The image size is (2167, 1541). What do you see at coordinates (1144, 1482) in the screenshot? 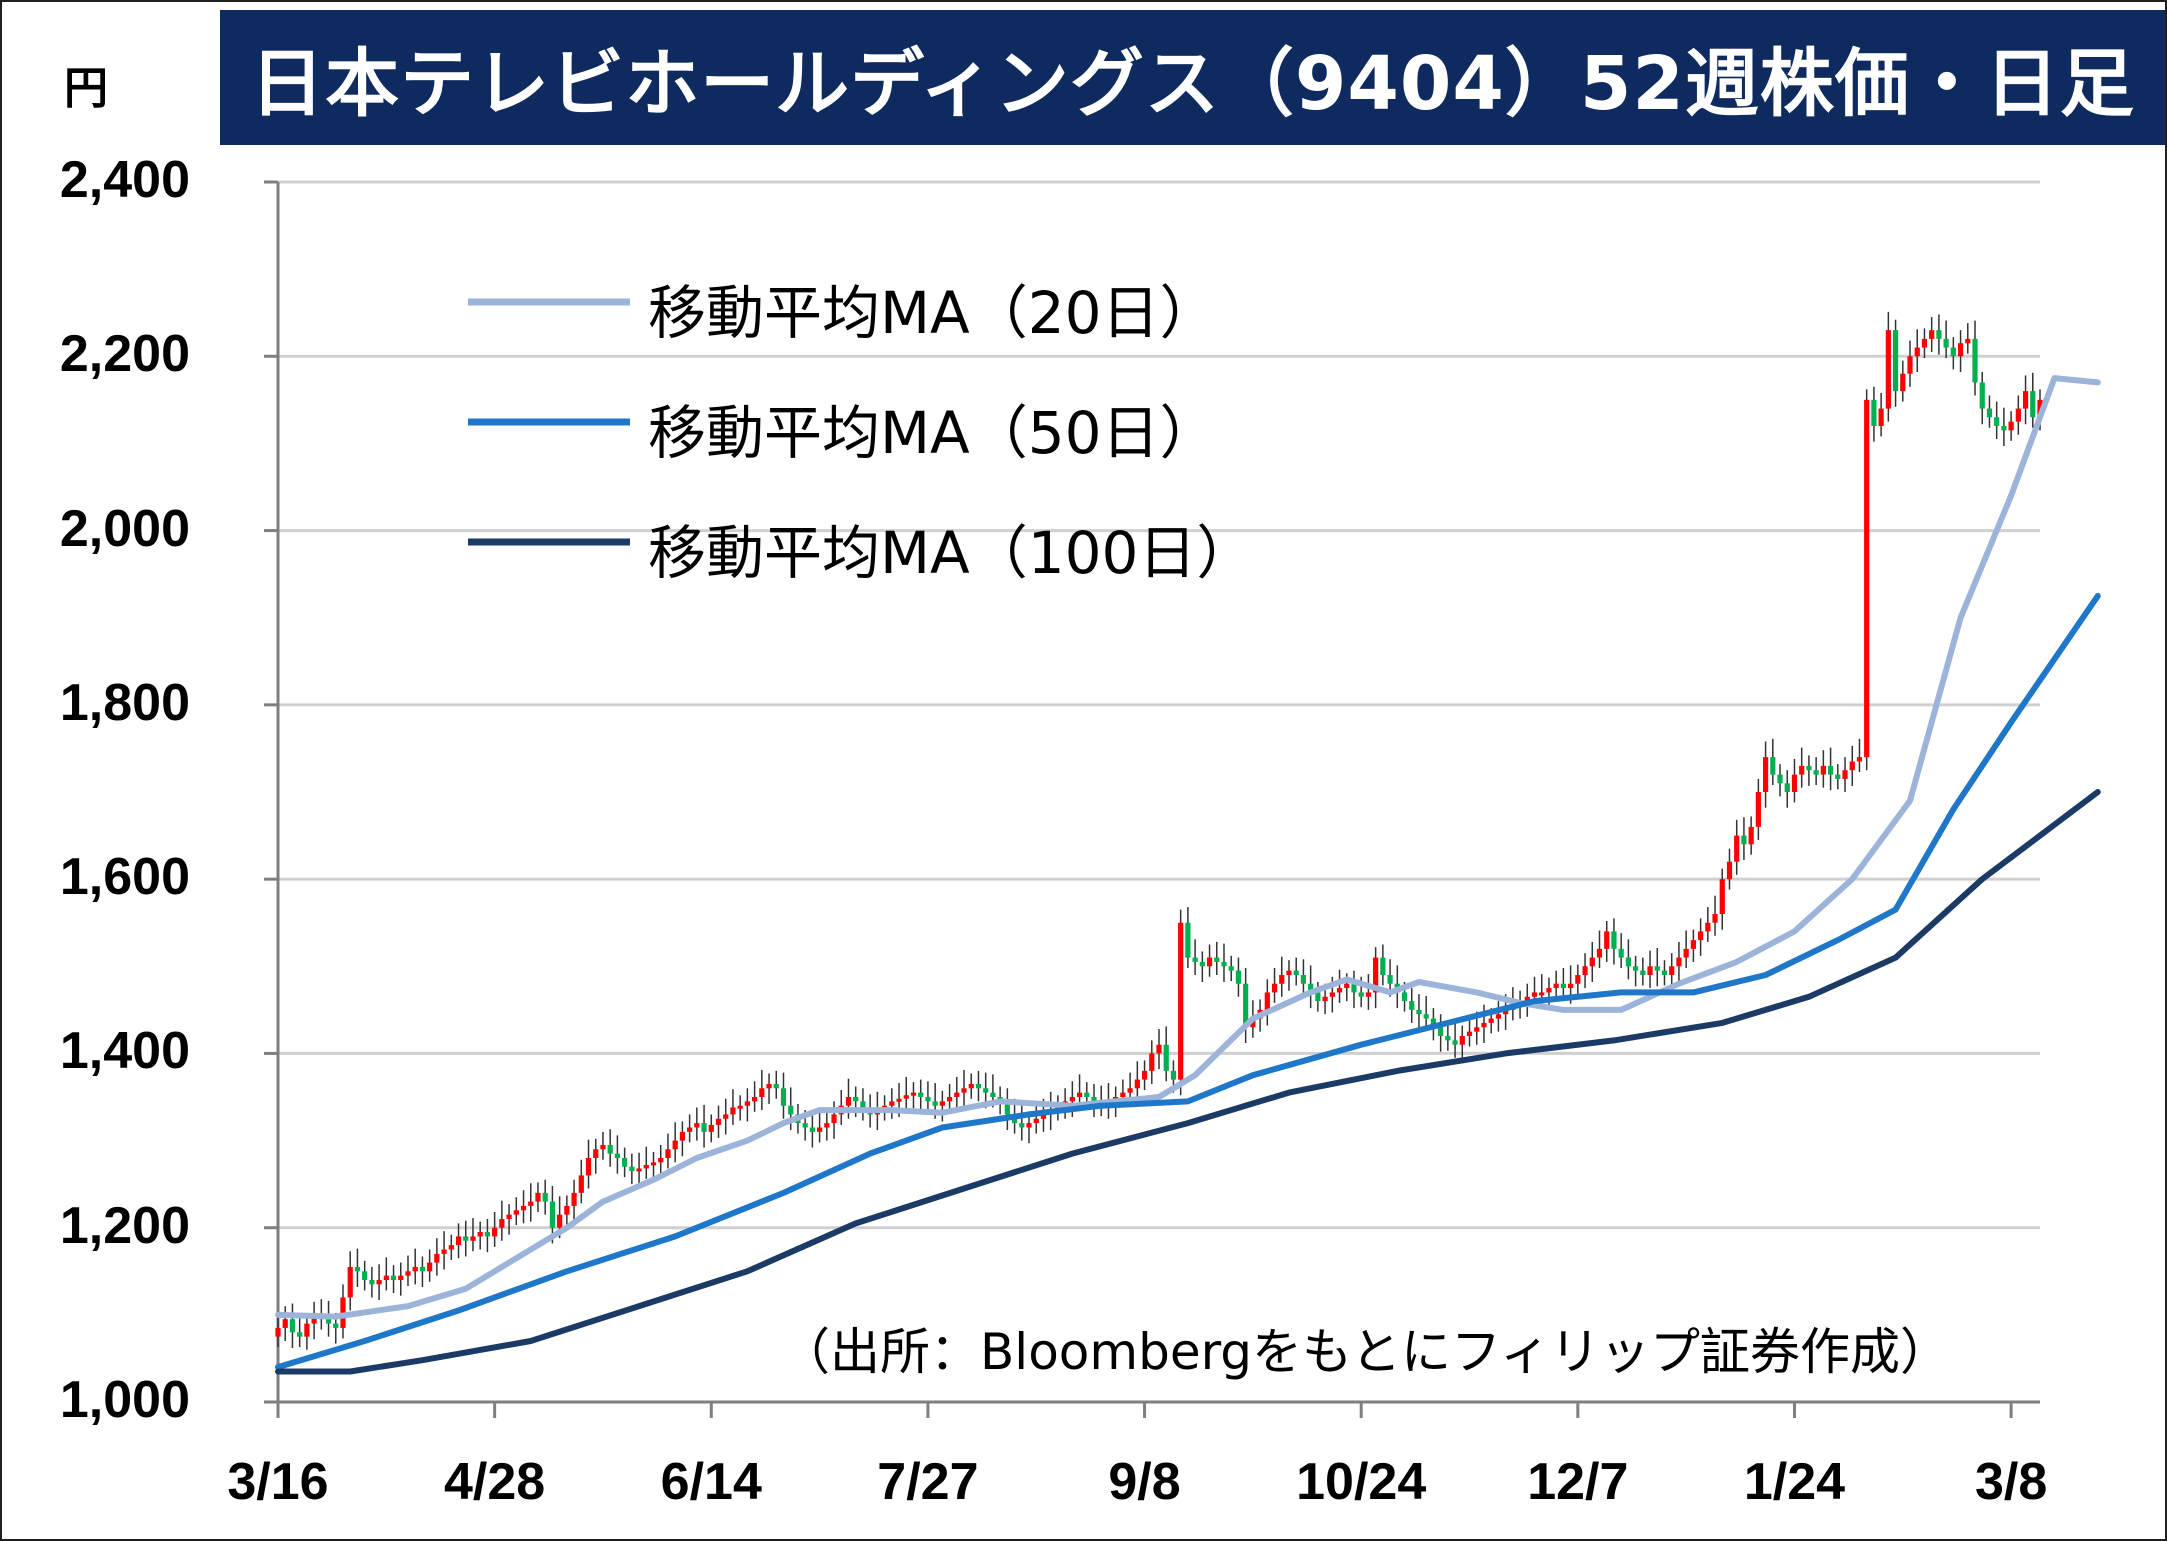
I see `x-tick-label: 9/8` at bounding box center [1144, 1482].